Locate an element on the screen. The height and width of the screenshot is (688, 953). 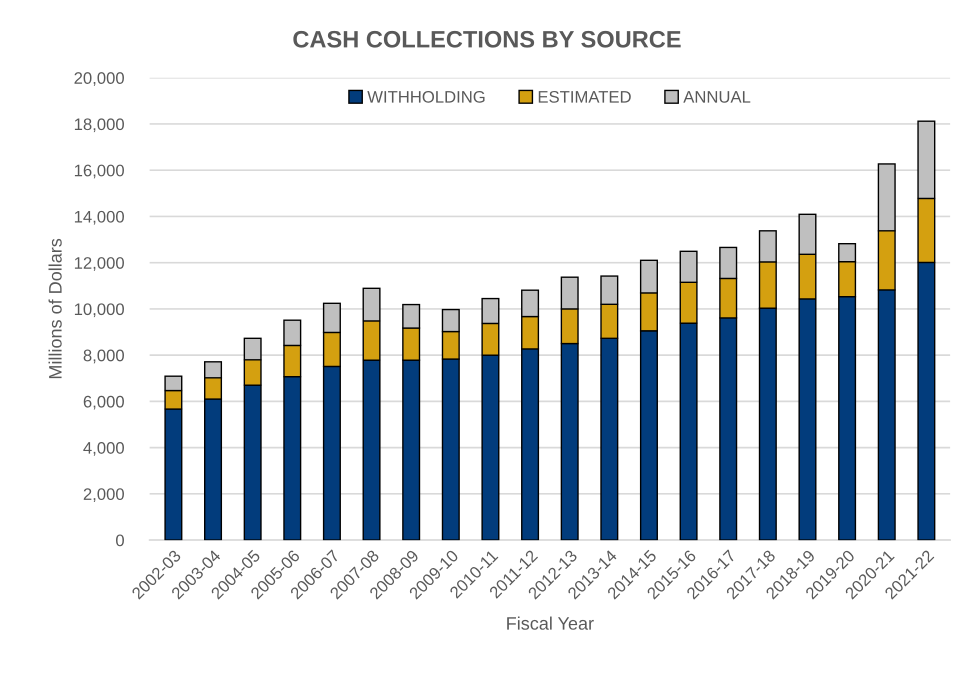
y-tick-label: 4,000 is located at coordinates (103, 449).